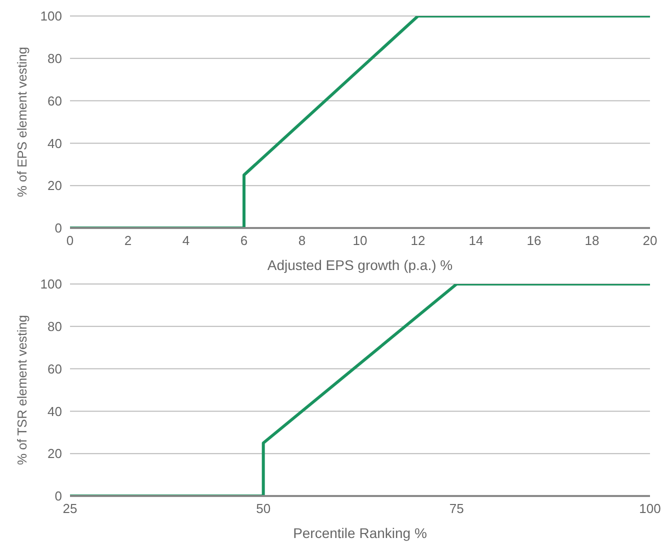  I want to click on x-tick-label: 10, so click(360, 240).